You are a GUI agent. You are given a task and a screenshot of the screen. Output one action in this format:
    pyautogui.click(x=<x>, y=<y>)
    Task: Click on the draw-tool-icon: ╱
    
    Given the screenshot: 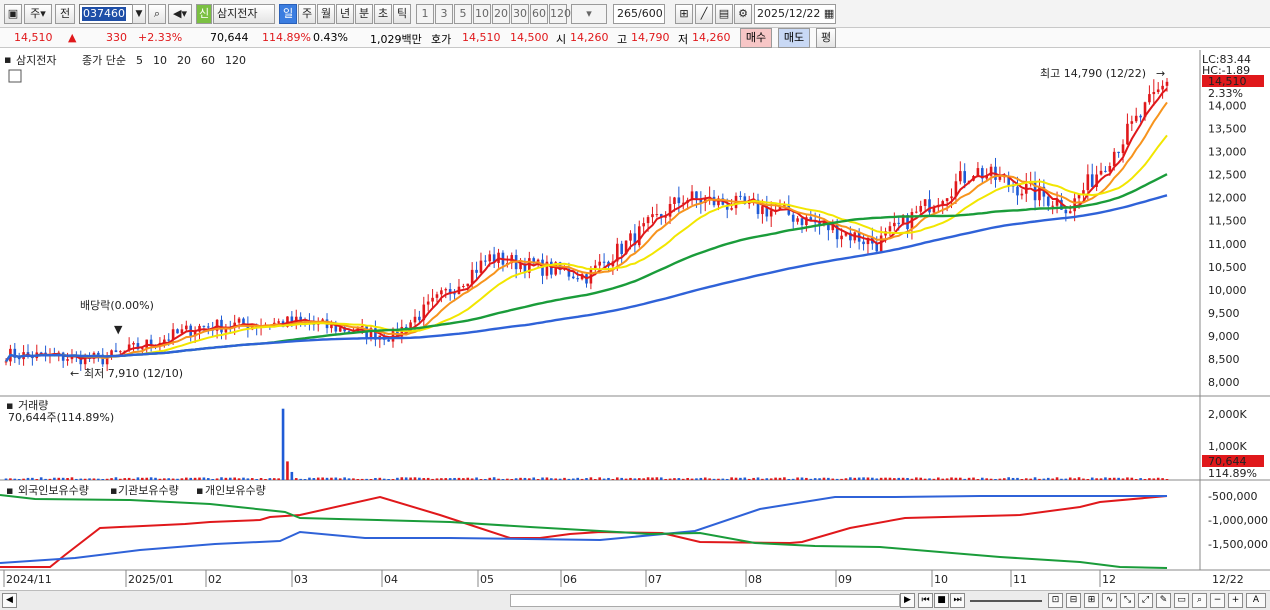 What is the action you would take?
    pyautogui.click(x=704, y=14)
    